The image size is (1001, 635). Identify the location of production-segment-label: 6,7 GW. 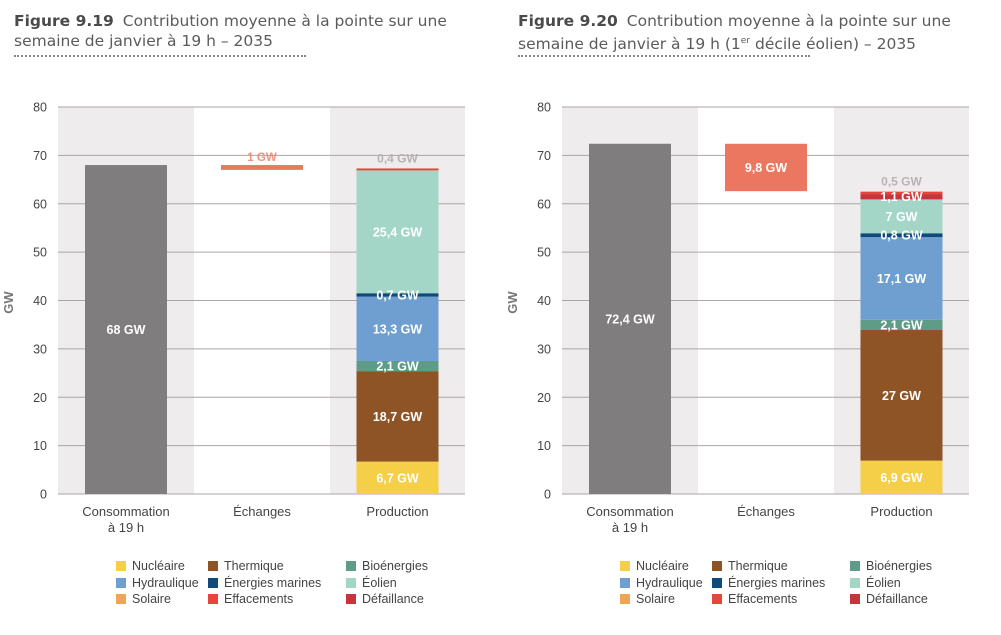
(397, 478).